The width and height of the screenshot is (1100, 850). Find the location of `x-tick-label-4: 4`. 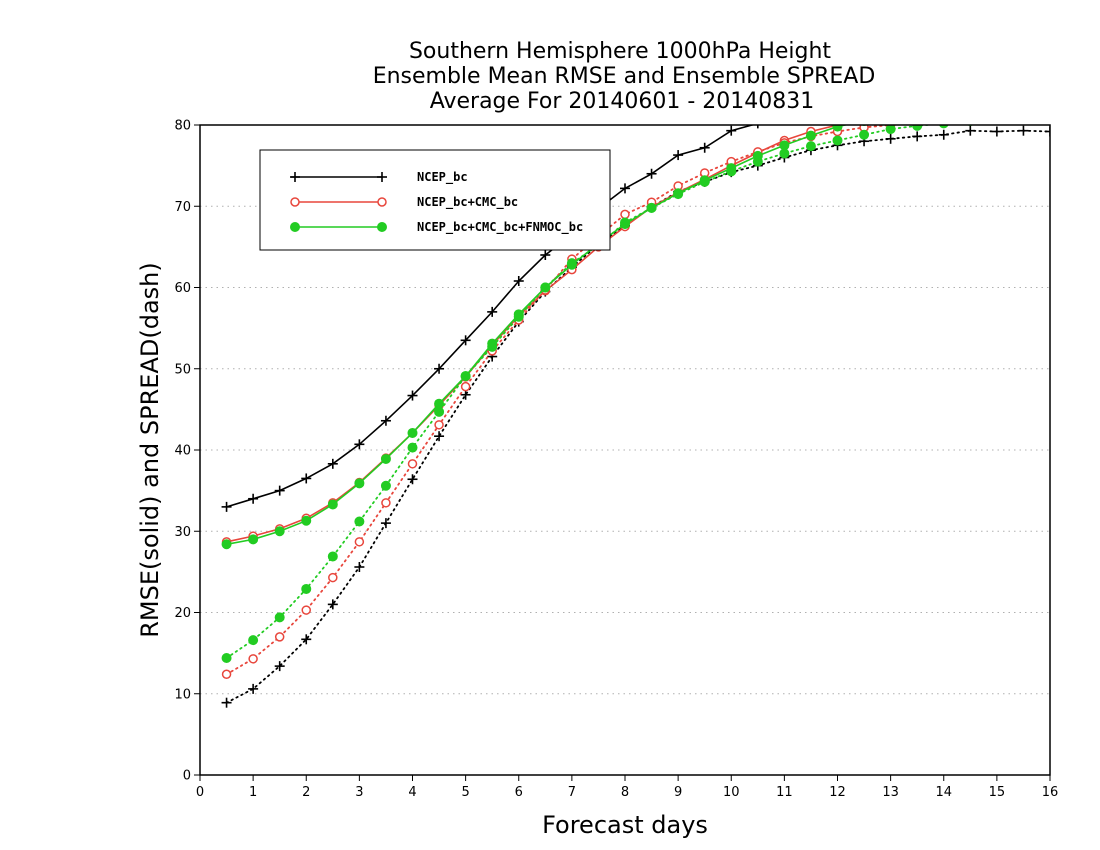

x-tick-label-4: 4 is located at coordinates (412, 792).